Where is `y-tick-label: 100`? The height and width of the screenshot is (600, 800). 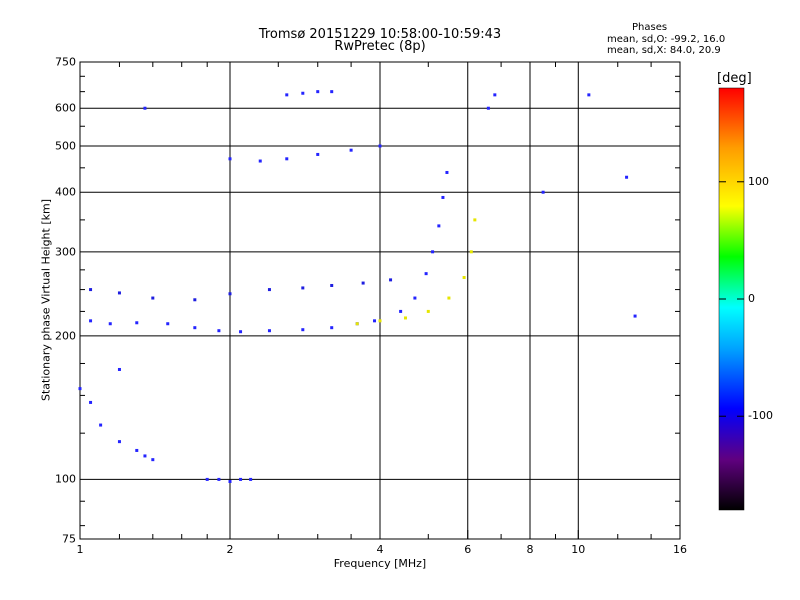 y-tick-label: 100 is located at coordinates (65, 479).